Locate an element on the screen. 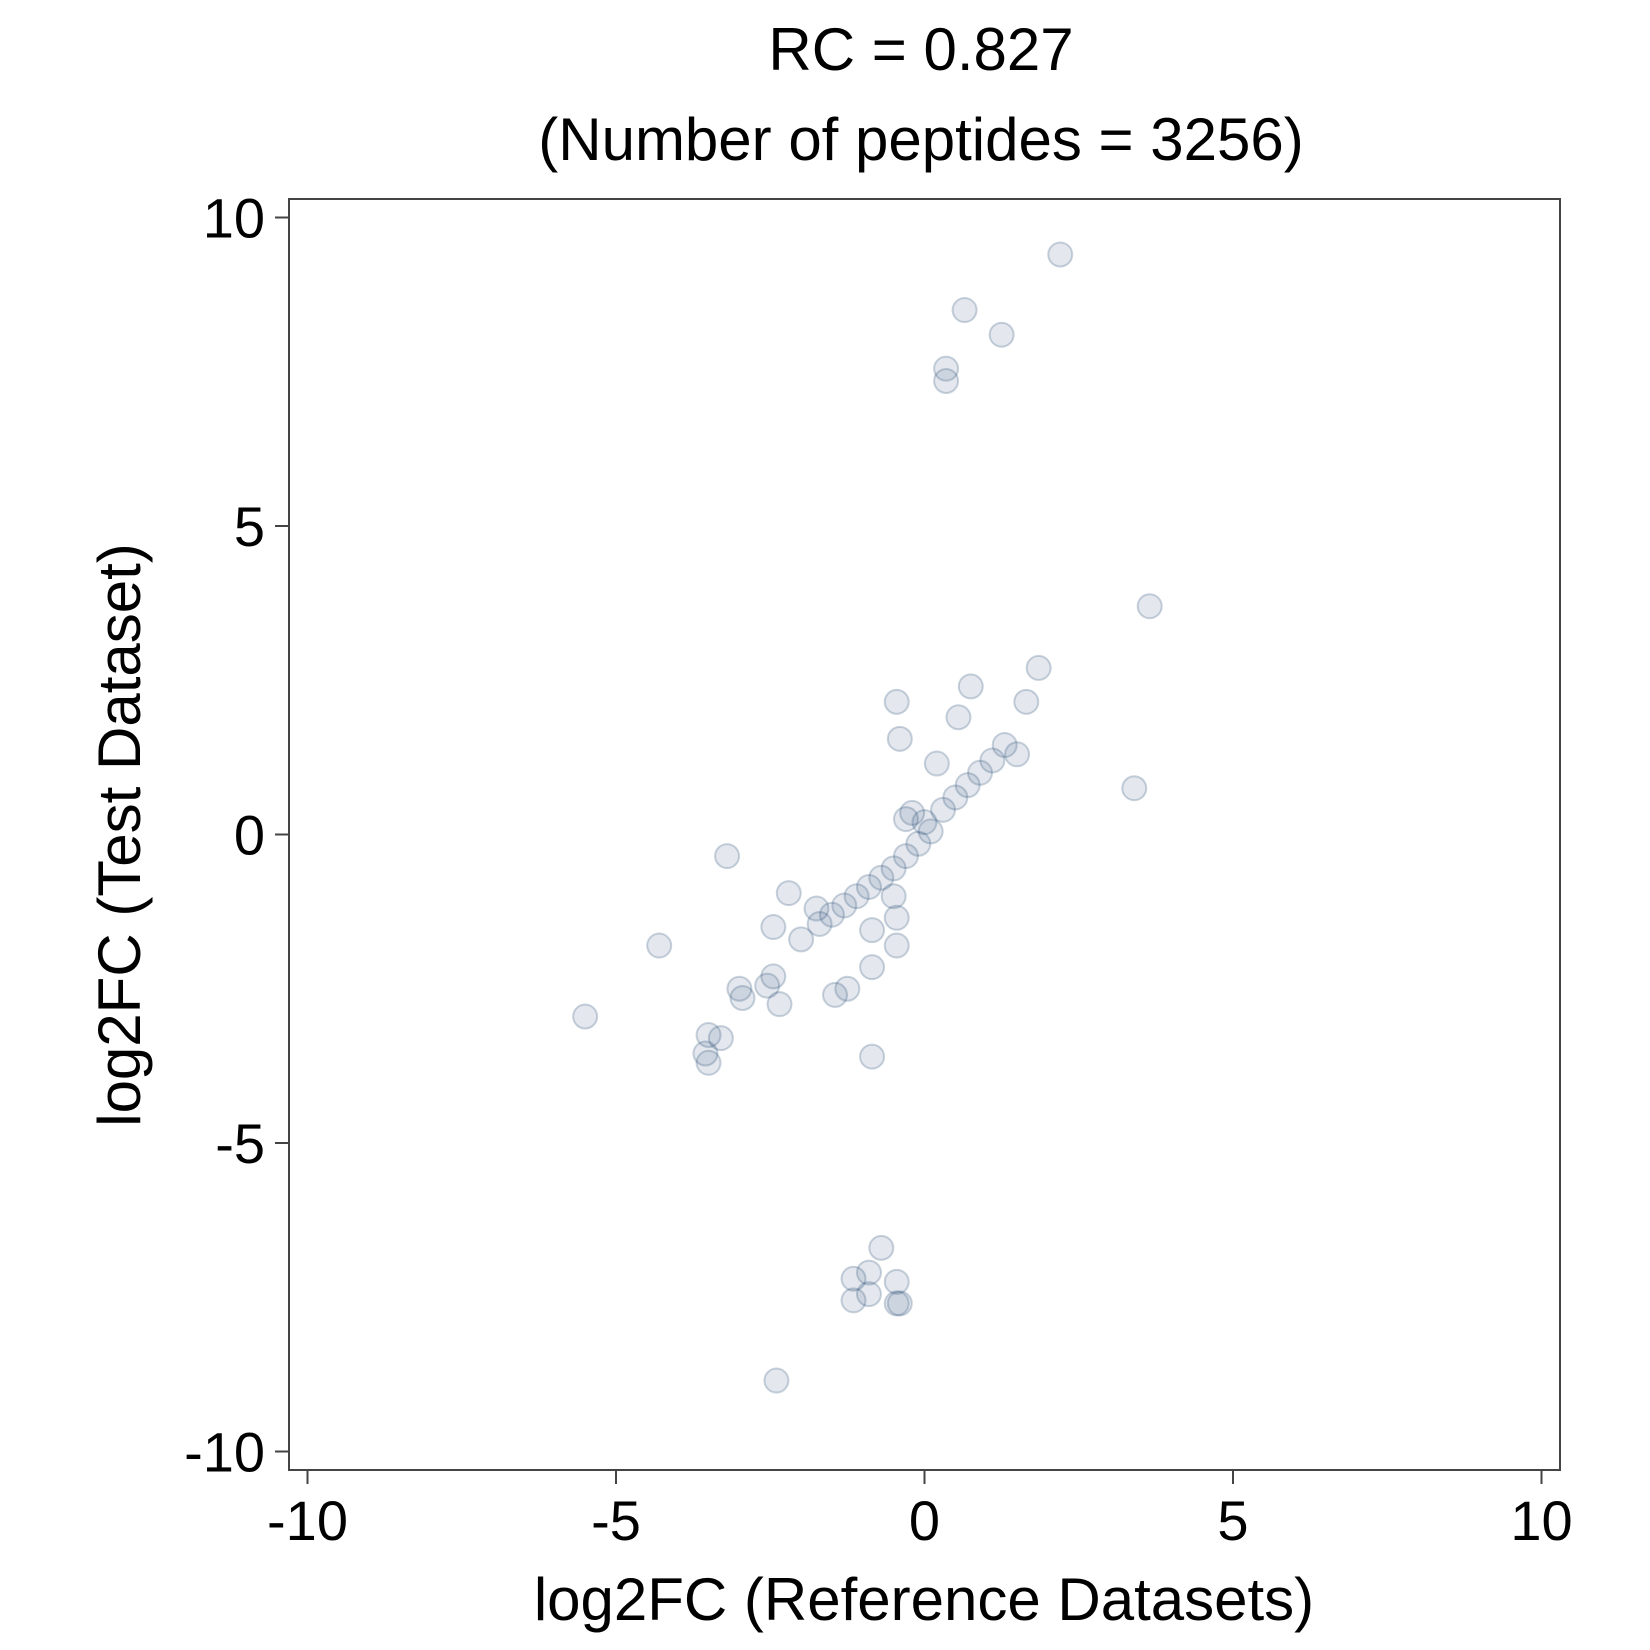  x-tick-label: -10 is located at coordinates (307, 1520).